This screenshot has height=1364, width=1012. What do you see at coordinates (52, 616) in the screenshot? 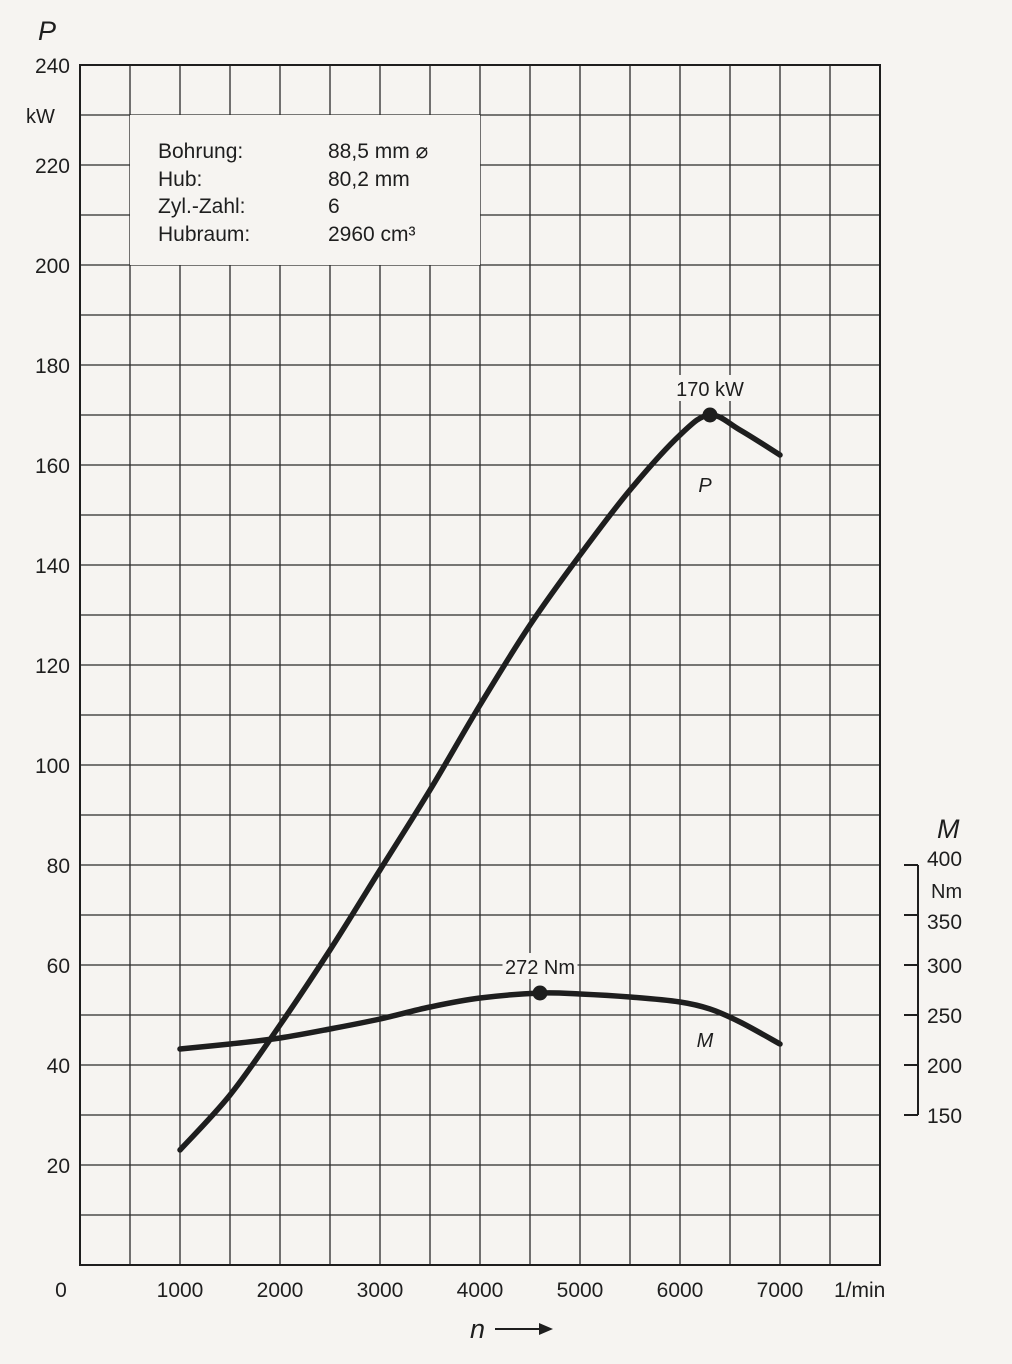
I see `y-axis-ticks: 20 40 60 80 100 120 140 160 180 200 220 240` at bounding box center [52, 616].